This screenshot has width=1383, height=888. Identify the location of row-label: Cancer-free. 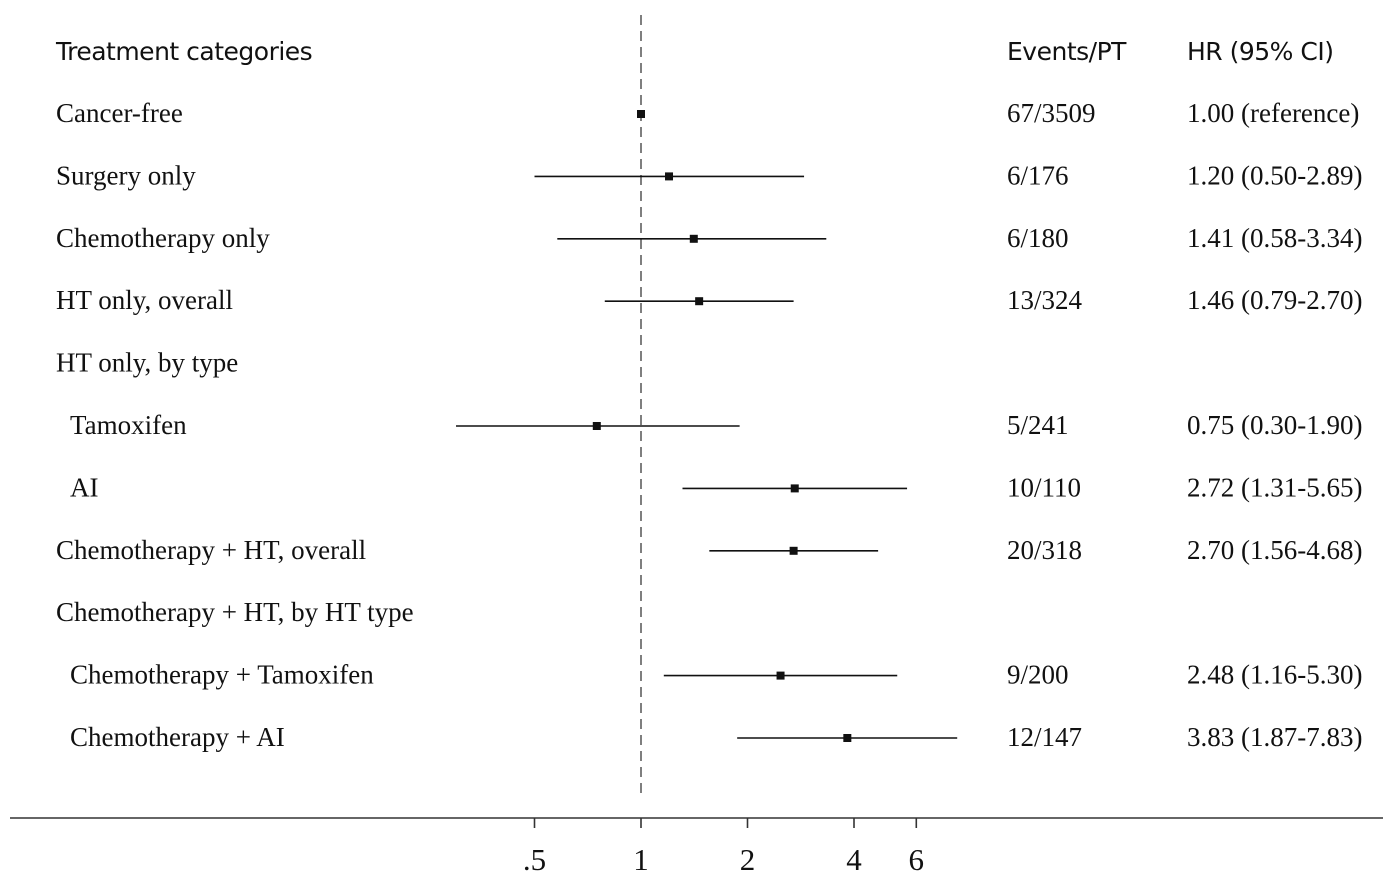
(119, 113).